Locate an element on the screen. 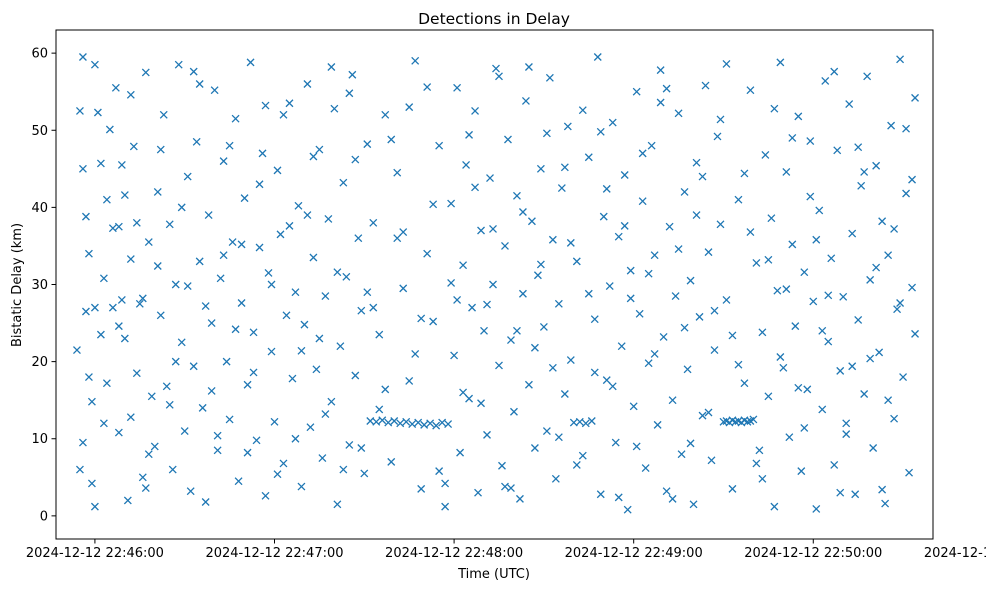 The height and width of the screenshot is (590, 986). y-tick-label: 20 is located at coordinates (39, 362).